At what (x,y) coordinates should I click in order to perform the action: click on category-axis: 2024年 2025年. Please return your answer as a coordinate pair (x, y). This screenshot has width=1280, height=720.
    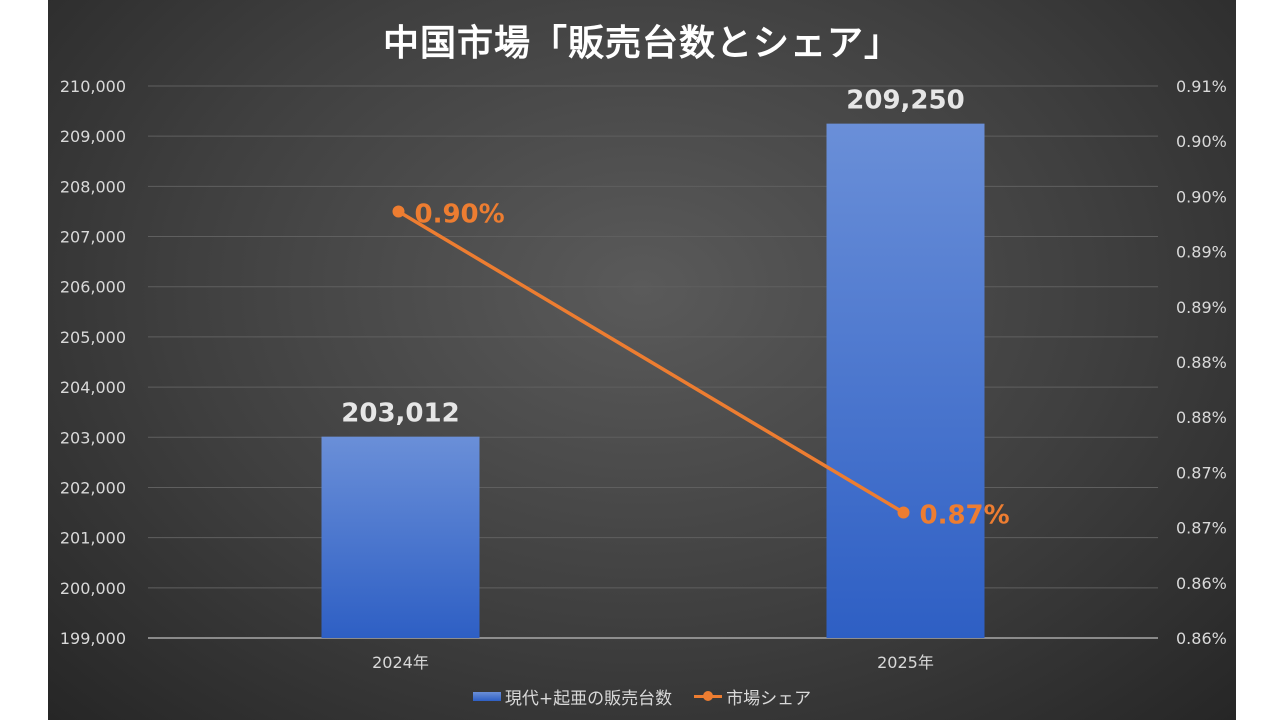
    Looking at the image, I should click on (653, 662).